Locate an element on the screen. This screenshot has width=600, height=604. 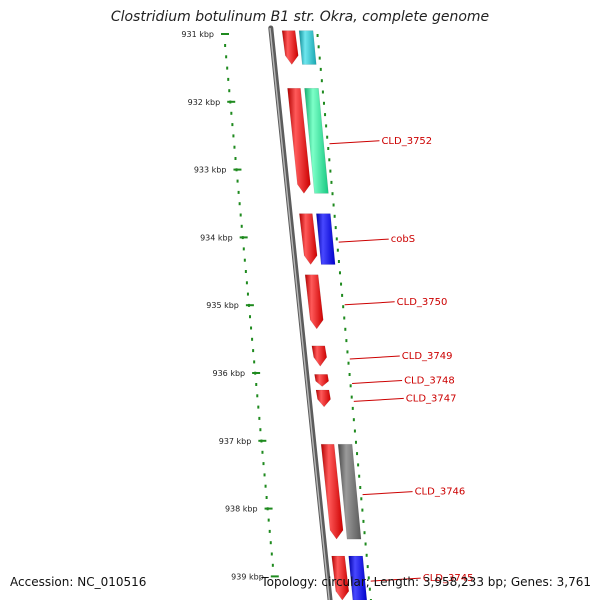
ruler-tick-label: 937 kbp is located at coordinates (235, 441).